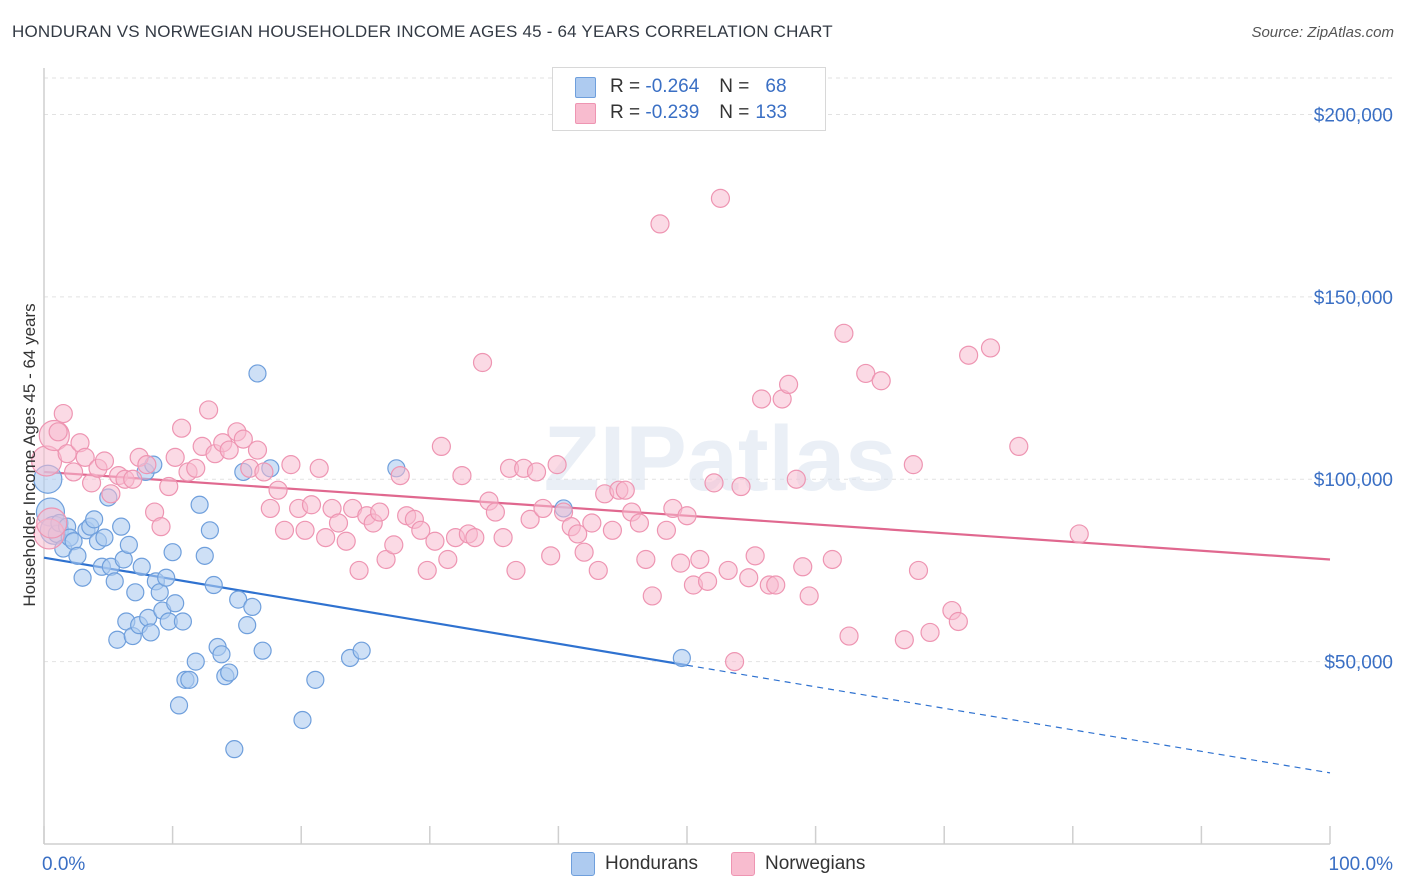  What do you see at coordinates (1353, 298) in the screenshot?
I see `y-tick-label: $150,000` at bounding box center [1353, 298].